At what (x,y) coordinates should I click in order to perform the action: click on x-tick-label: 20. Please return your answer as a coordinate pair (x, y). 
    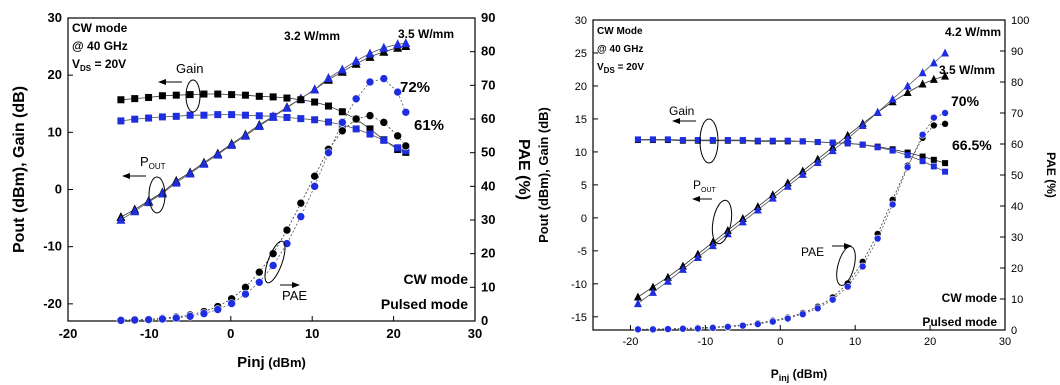
    Looking at the image, I should click on (930, 342).